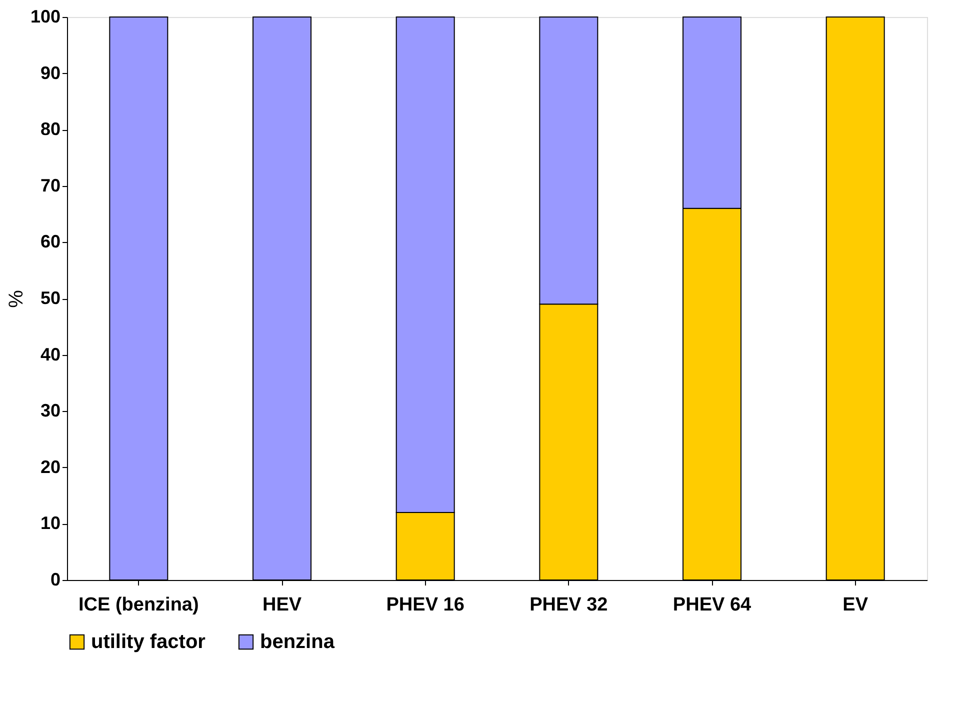 The image size is (969, 708). I want to click on x-tick-label: ICE (benzina), so click(138, 605).